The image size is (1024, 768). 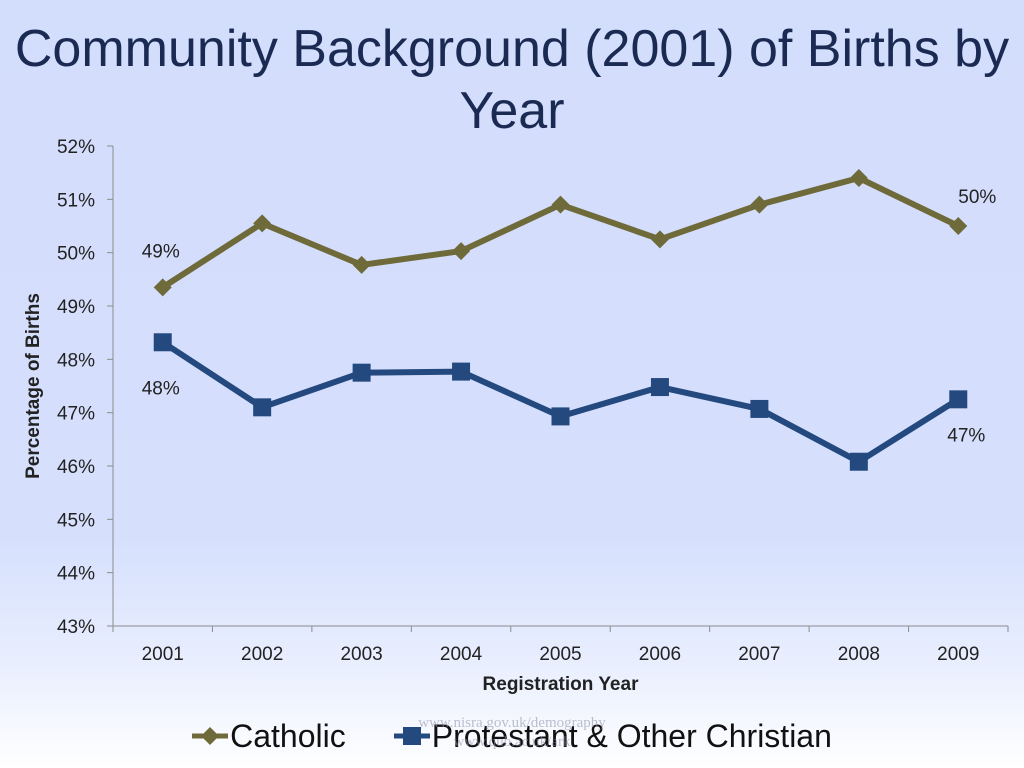 What do you see at coordinates (76, 307) in the screenshot?
I see `y-tick-label: 49%` at bounding box center [76, 307].